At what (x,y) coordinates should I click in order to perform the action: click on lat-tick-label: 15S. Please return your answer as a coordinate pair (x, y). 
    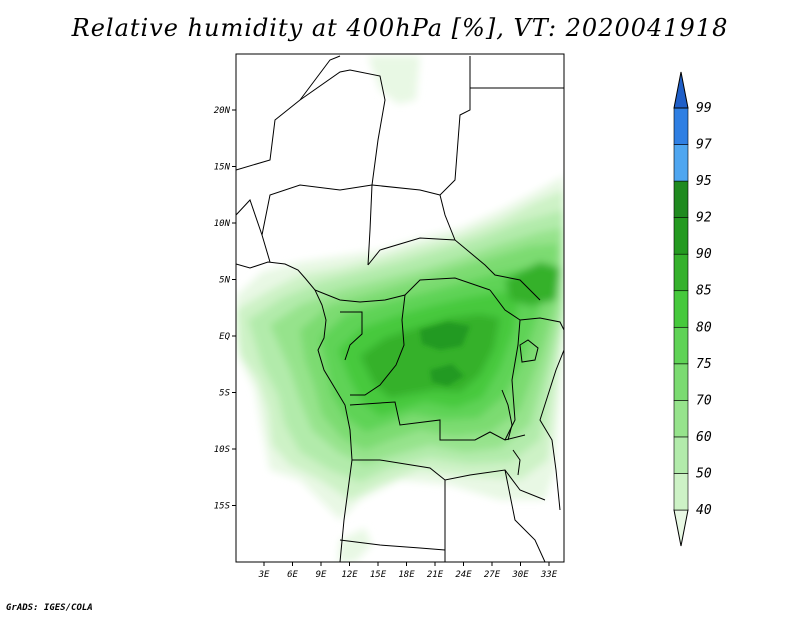
    Looking at the image, I should click on (222, 507).